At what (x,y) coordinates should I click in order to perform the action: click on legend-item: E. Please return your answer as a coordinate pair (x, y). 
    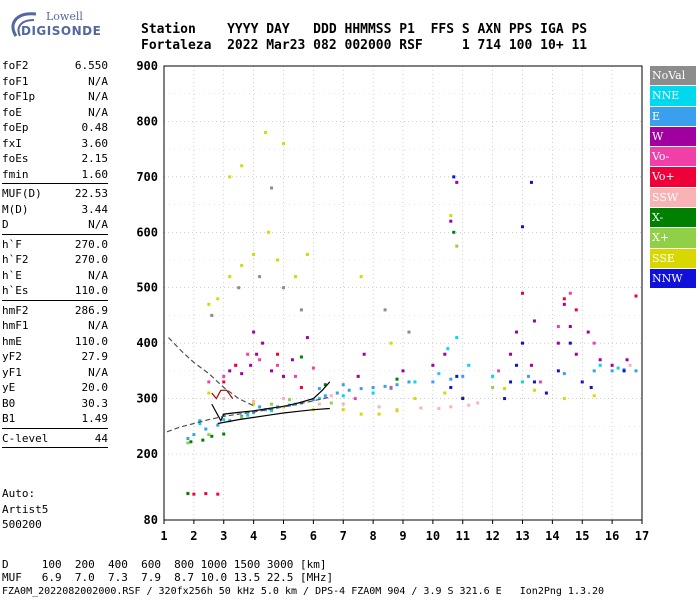
    Looking at the image, I should click on (673, 116).